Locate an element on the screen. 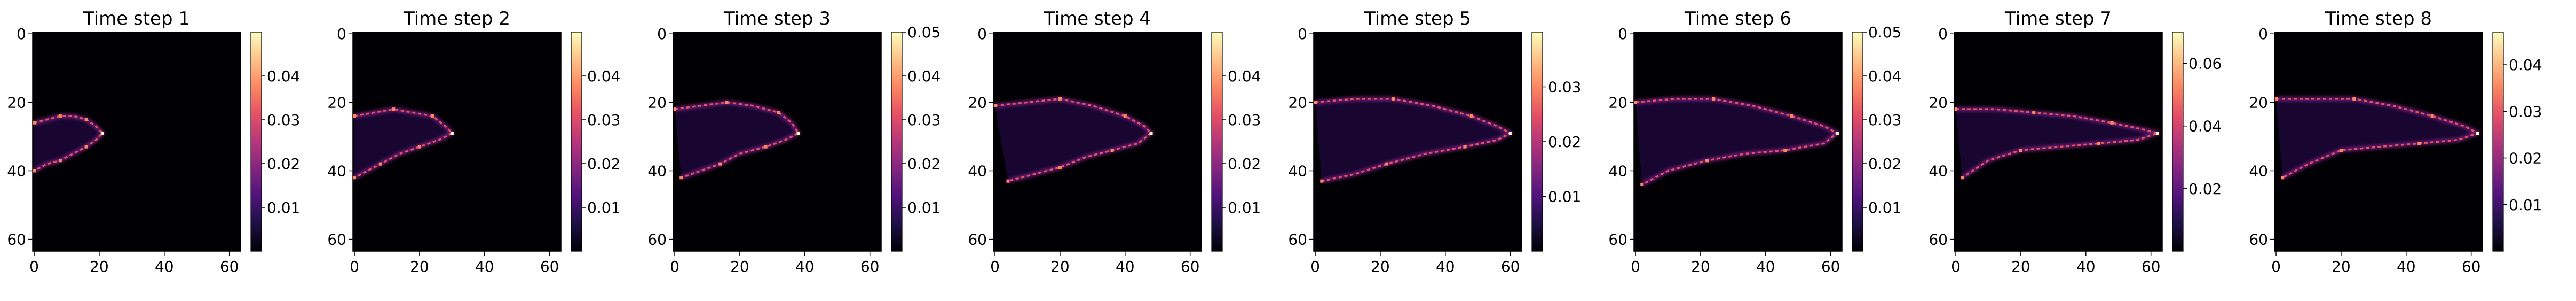 The width and height of the screenshot is (2576, 301). panel-title: Time step 6 is located at coordinates (1737, 18).